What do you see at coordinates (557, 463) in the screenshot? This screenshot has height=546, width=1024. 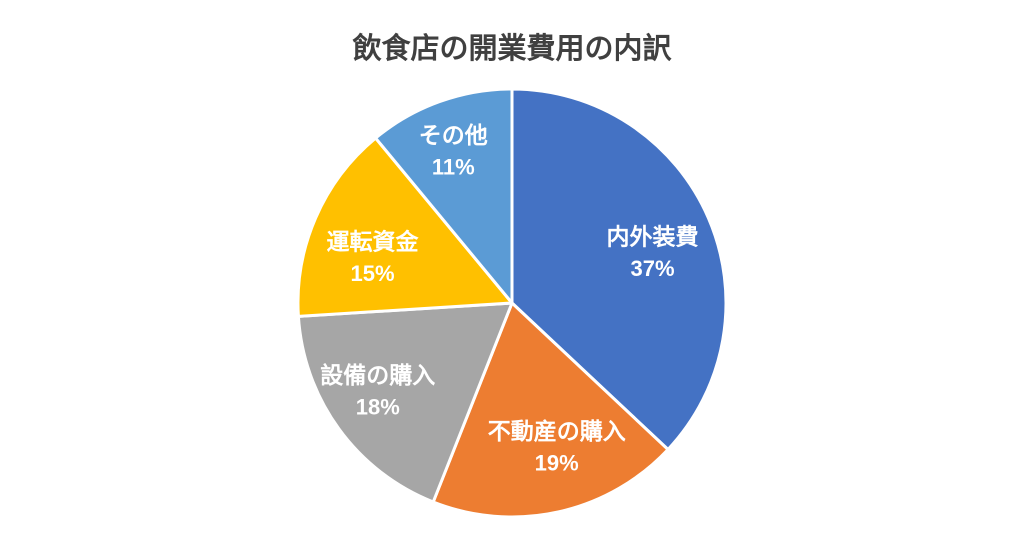 I see `slice-percent: 19%` at bounding box center [557, 463].